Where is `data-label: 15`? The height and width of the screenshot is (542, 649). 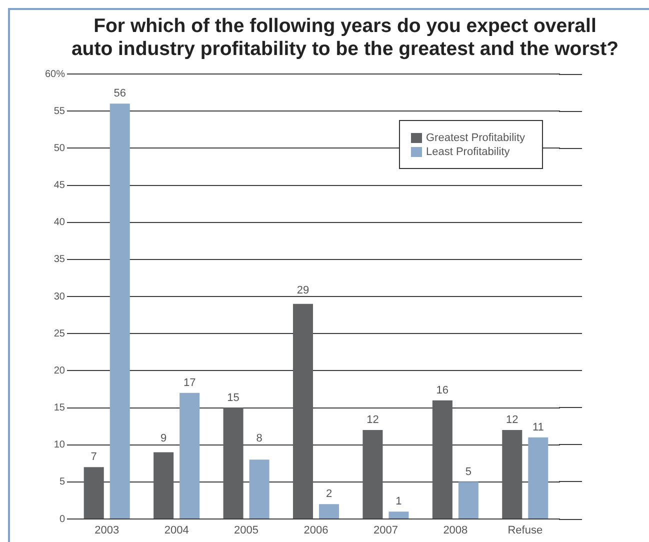 data-label: 15 is located at coordinates (233, 398).